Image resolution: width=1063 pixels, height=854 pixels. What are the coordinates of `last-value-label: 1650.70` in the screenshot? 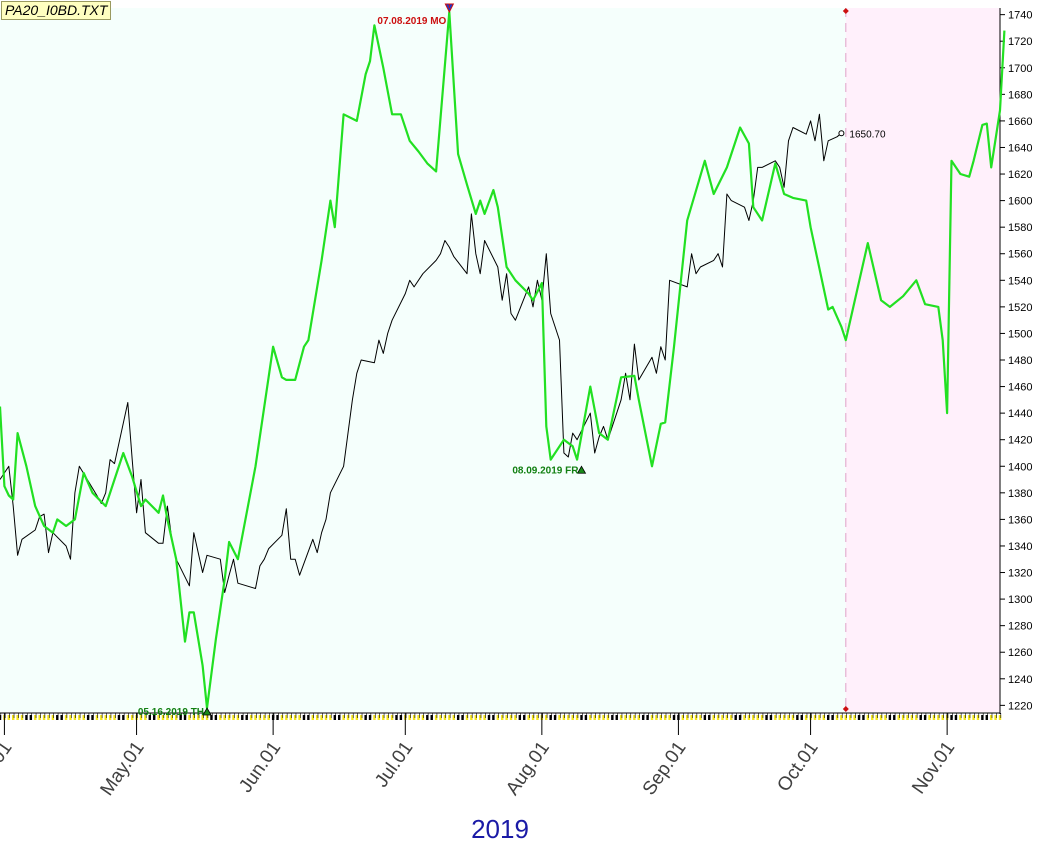 It's located at (867, 134).